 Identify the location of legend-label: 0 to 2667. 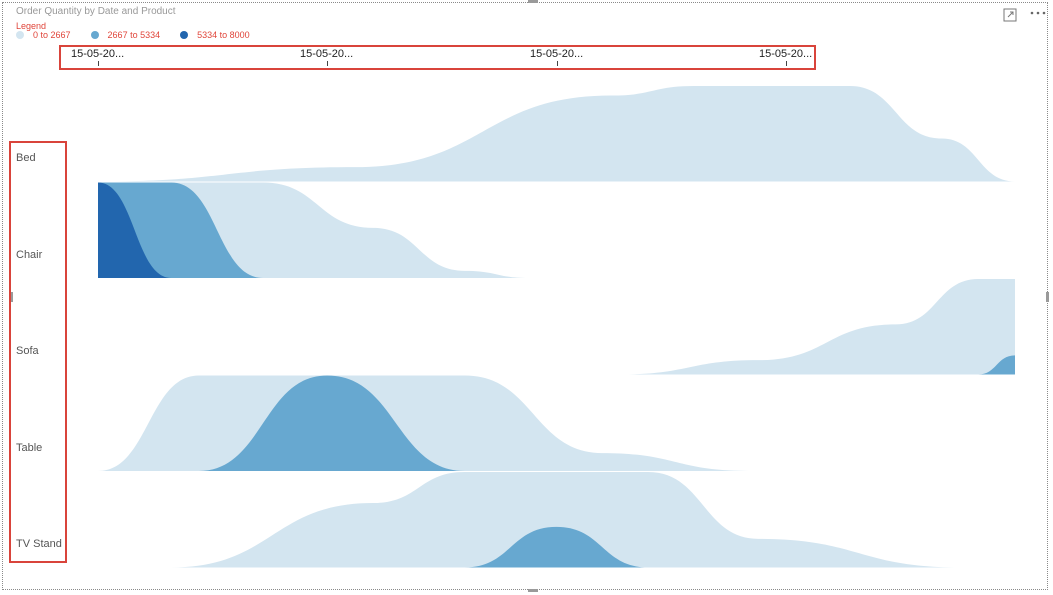
(52, 35).